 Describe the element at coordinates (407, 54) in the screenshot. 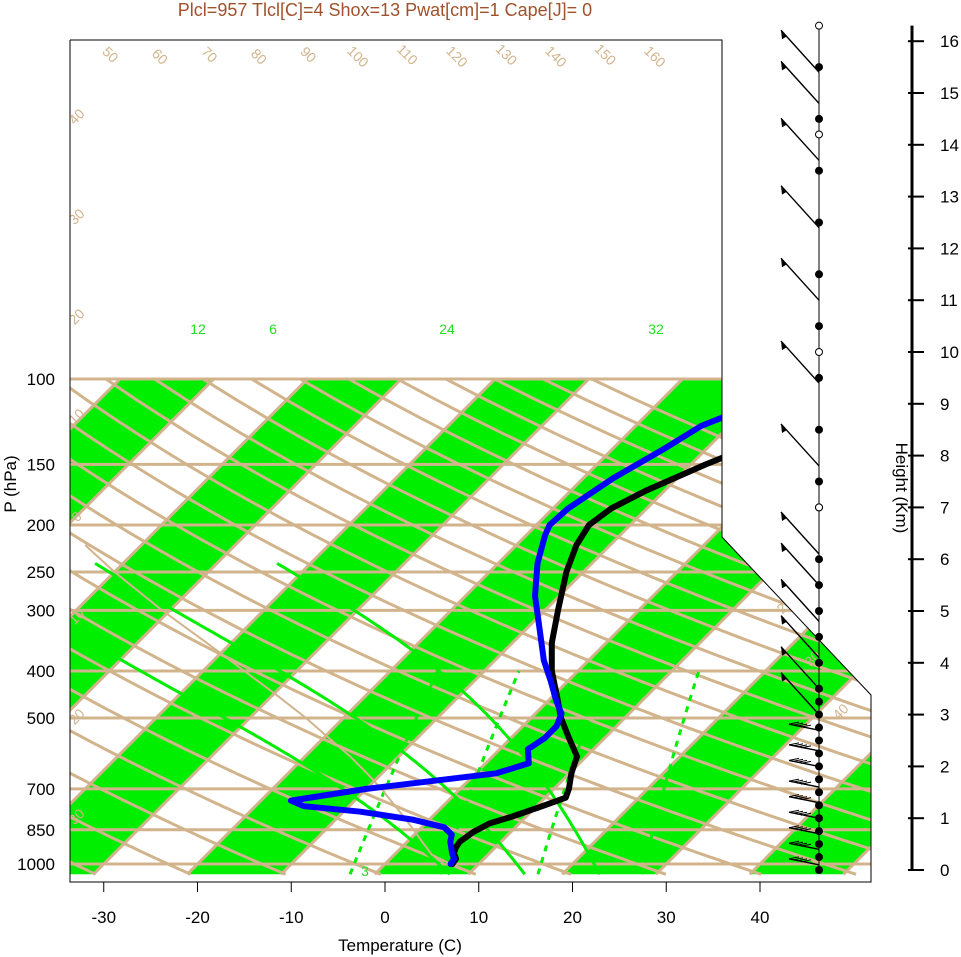

I see `dry-adiabat-label: 110` at that location.